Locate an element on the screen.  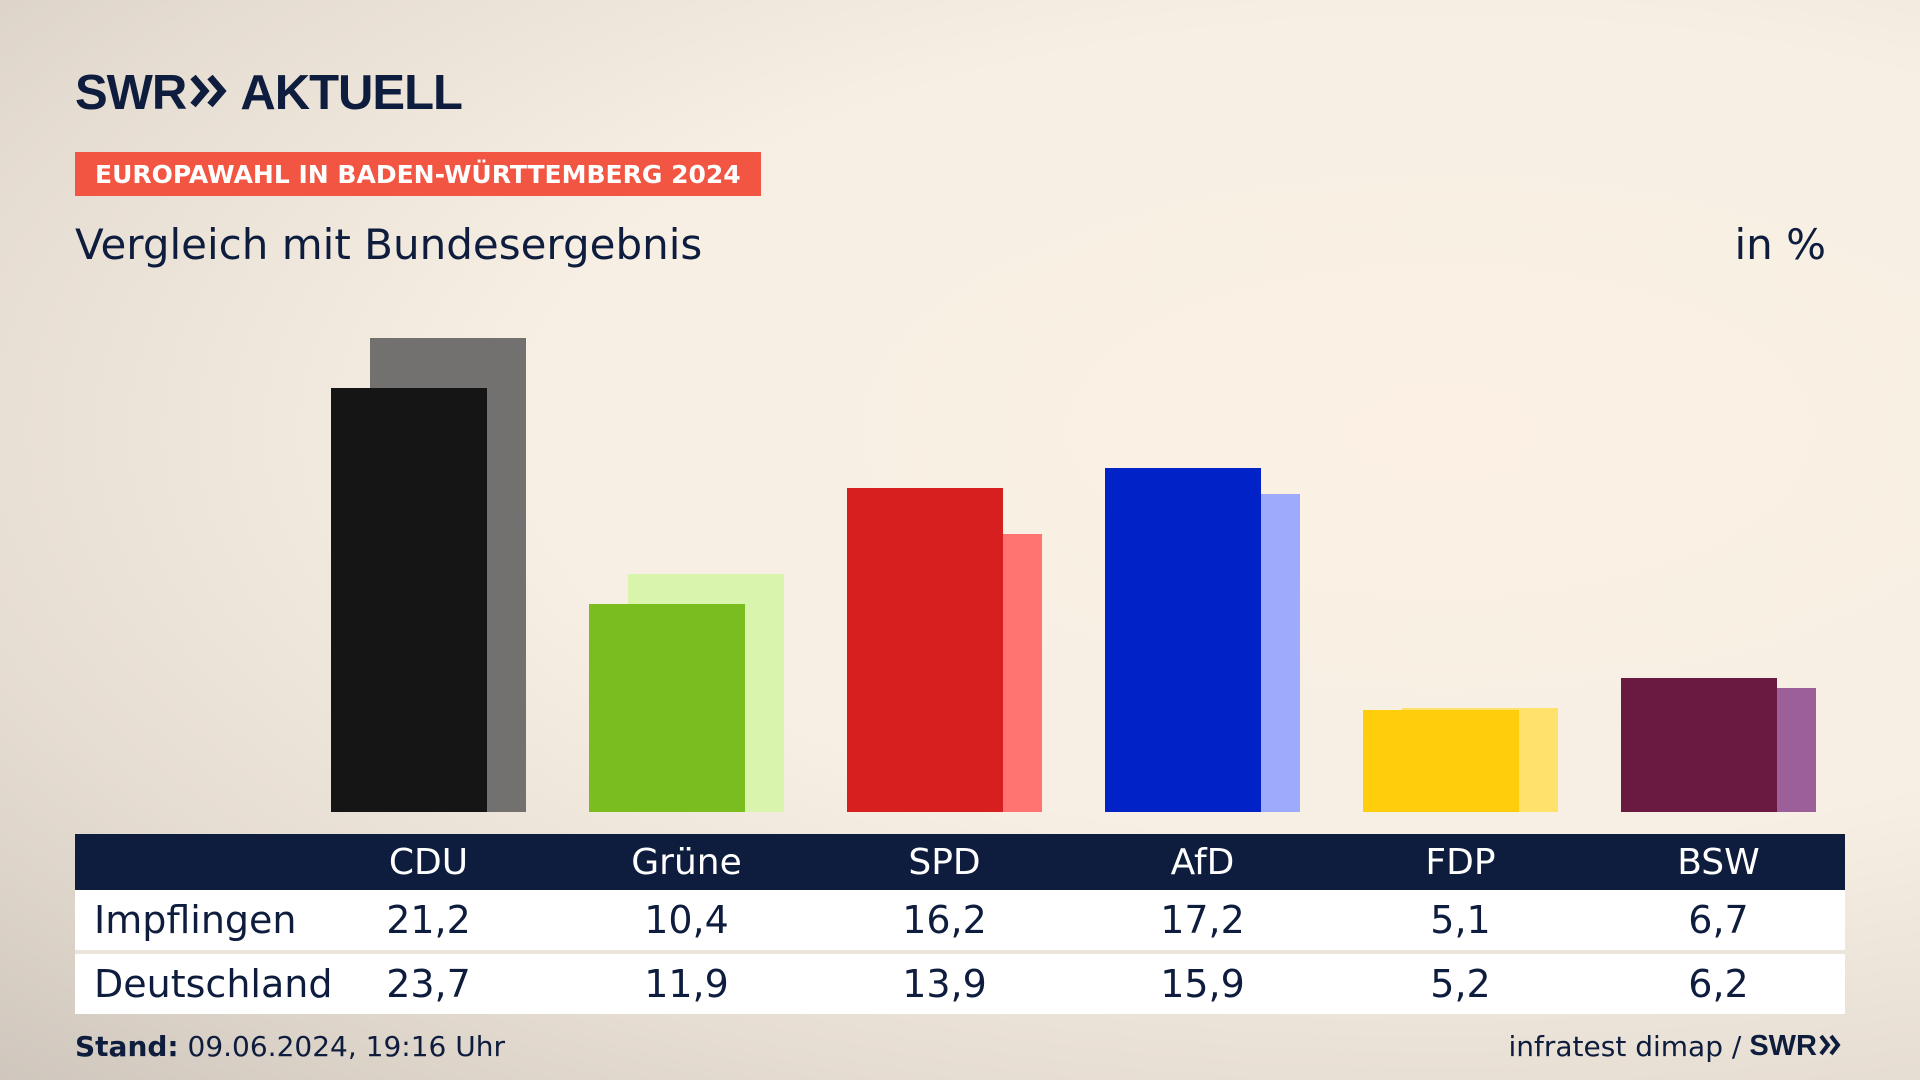
bar-impflingen-grüne is located at coordinates (667, 708).